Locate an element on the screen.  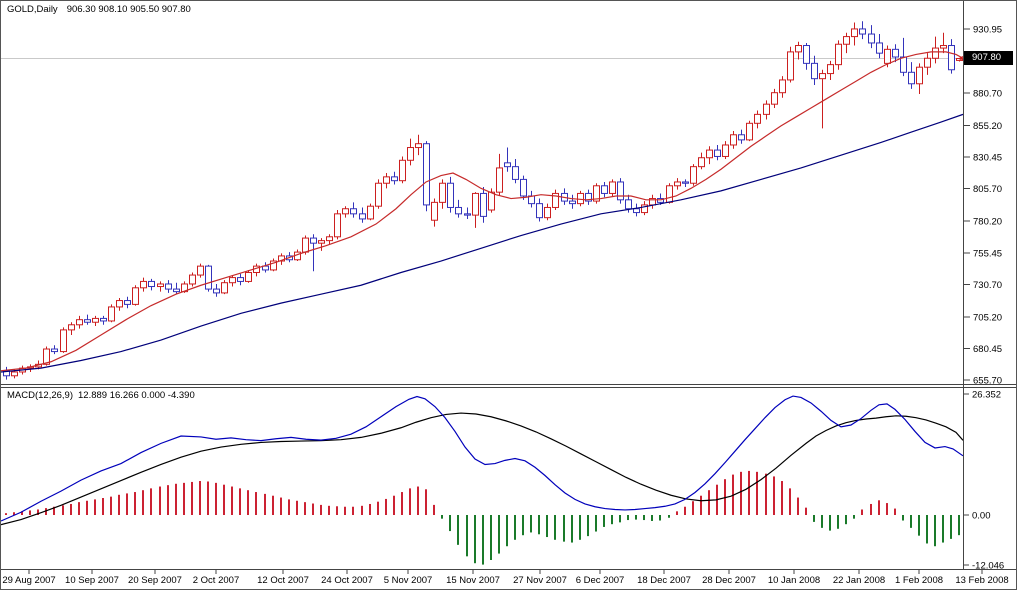
symbol-period-label: GOLD,Daily is located at coordinates (32, 9).